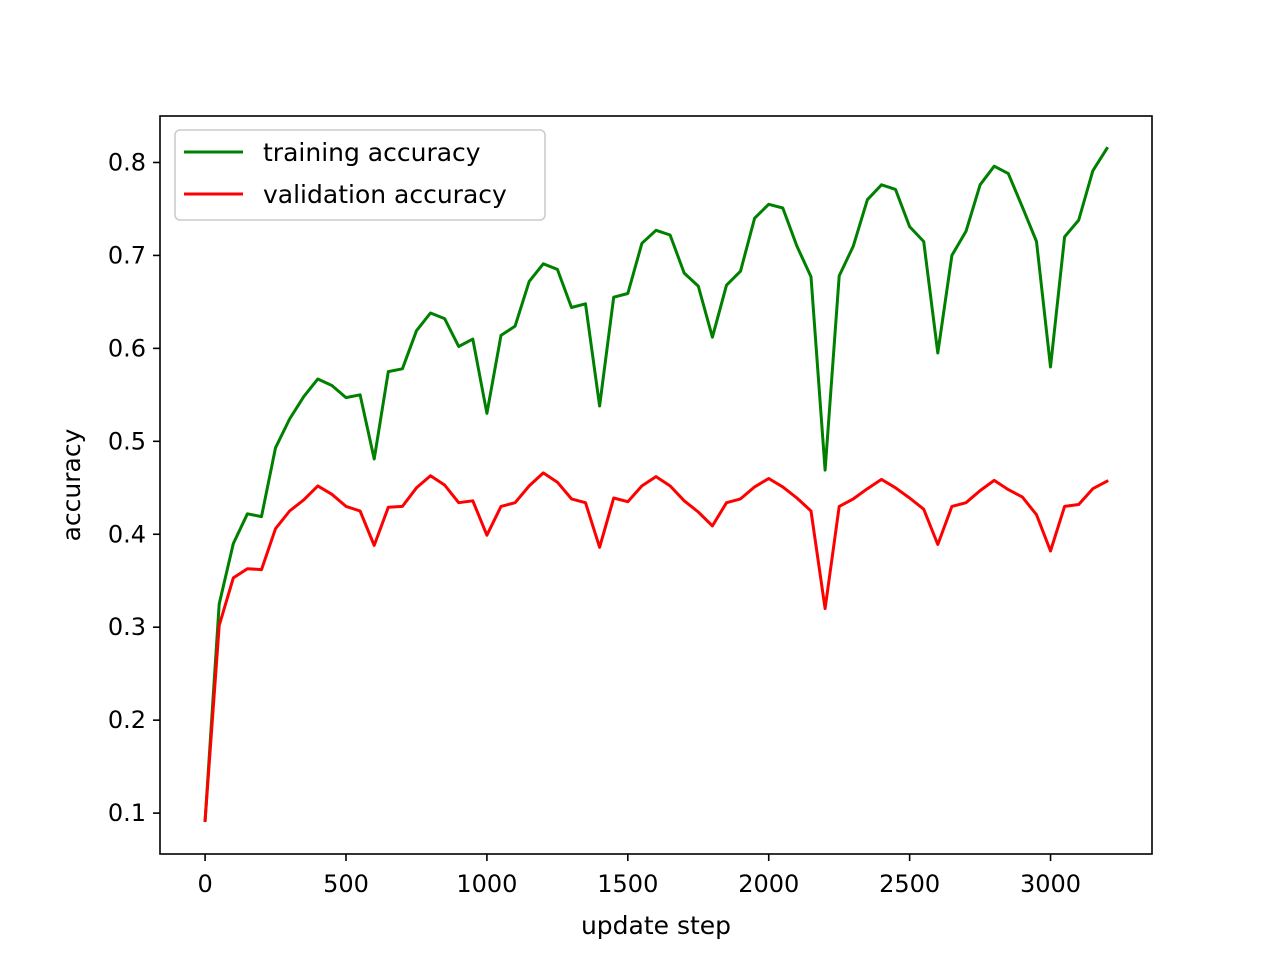 Image resolution: width=1280 pixels, height=960 pixels. I want to click on x-axis-ticks: 0 500 1000 1500 2000 2500 3000, so click(639, 876).